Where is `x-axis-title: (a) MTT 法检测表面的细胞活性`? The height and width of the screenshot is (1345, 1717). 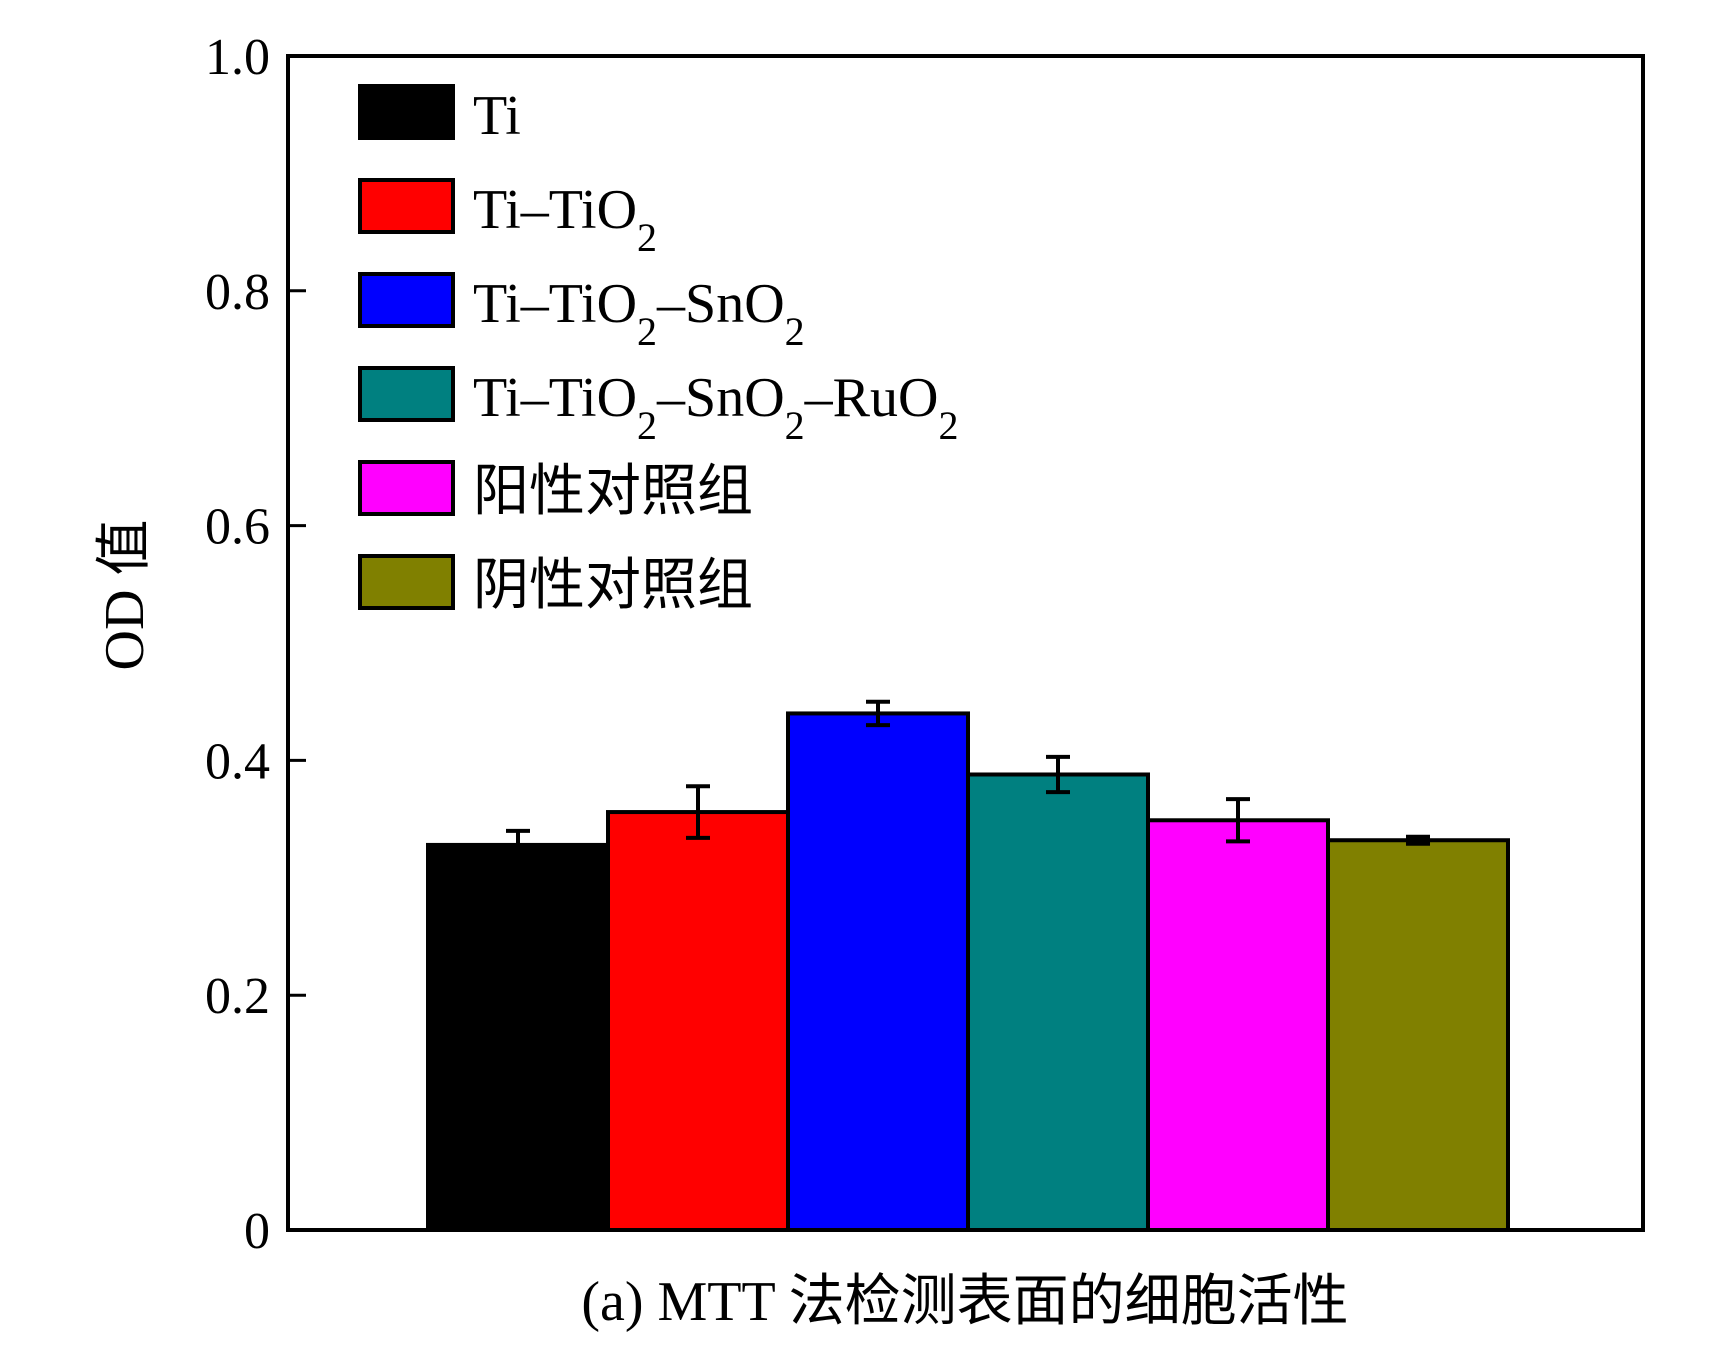 x-axis-title: (a) MTT 法检测表面的细胞活性 is located at coordinates (964, 1302).